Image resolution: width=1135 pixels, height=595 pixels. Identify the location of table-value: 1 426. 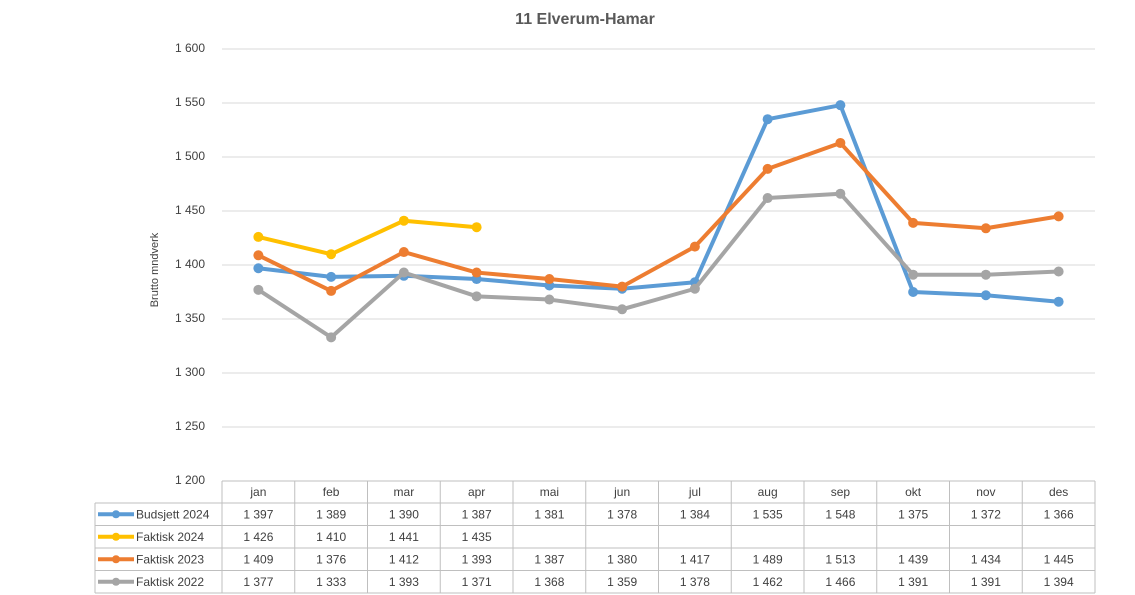
(258, 537).